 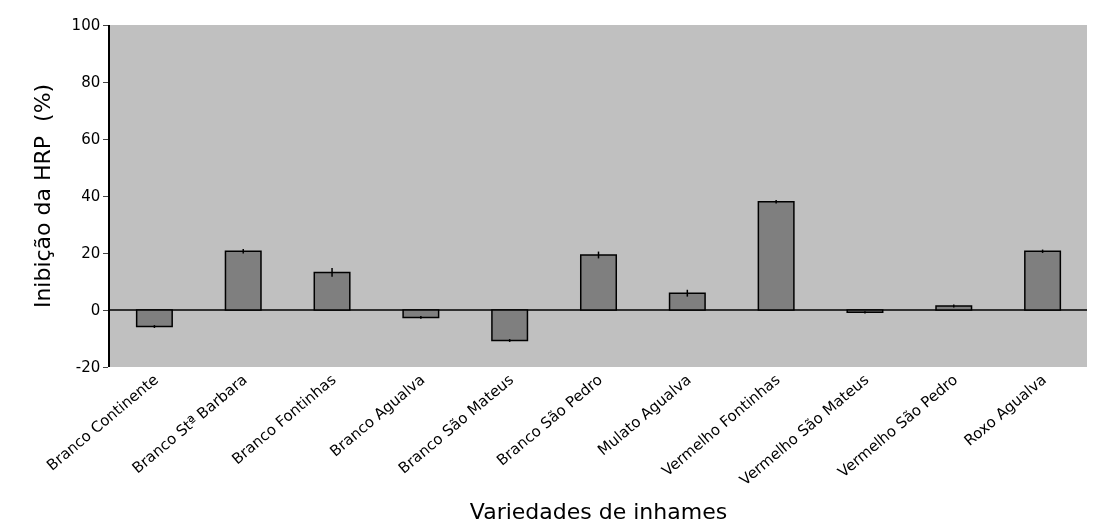 What do you see at coordinates (598, 511) in the screenshot?
I see `x-axis-title: Variedades de inhames` at bounding box center [598, 511].